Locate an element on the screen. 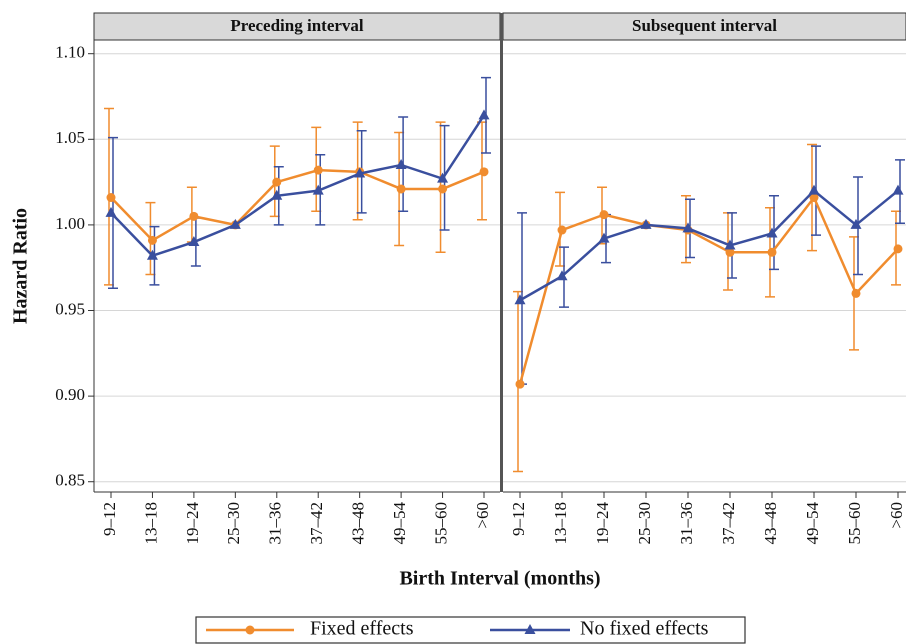 This screenshot has height=644, width=906. y-tick-label: 0.90 is located at coordinates (70, 394).